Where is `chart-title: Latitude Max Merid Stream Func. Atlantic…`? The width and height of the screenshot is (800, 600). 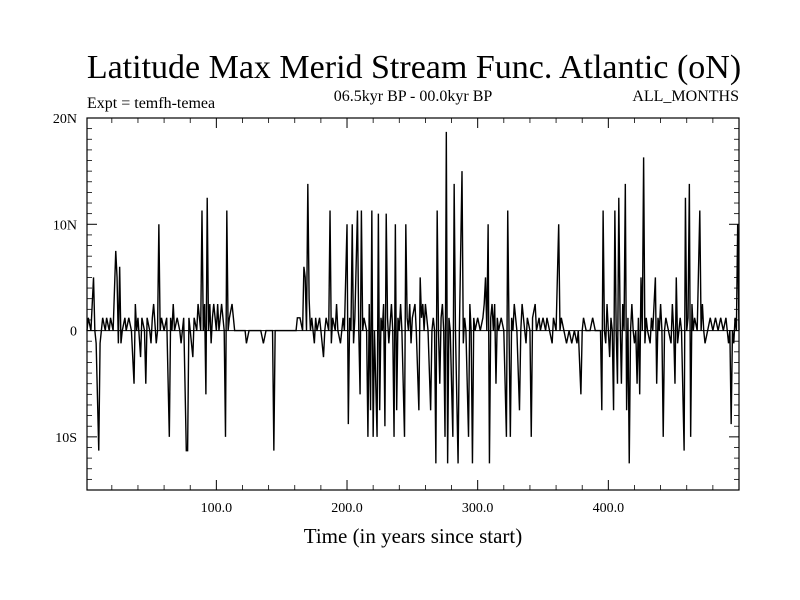 chart-title: Latitude Max Merid Stream Func. Atlantic… is located at coordinates (414, 67).